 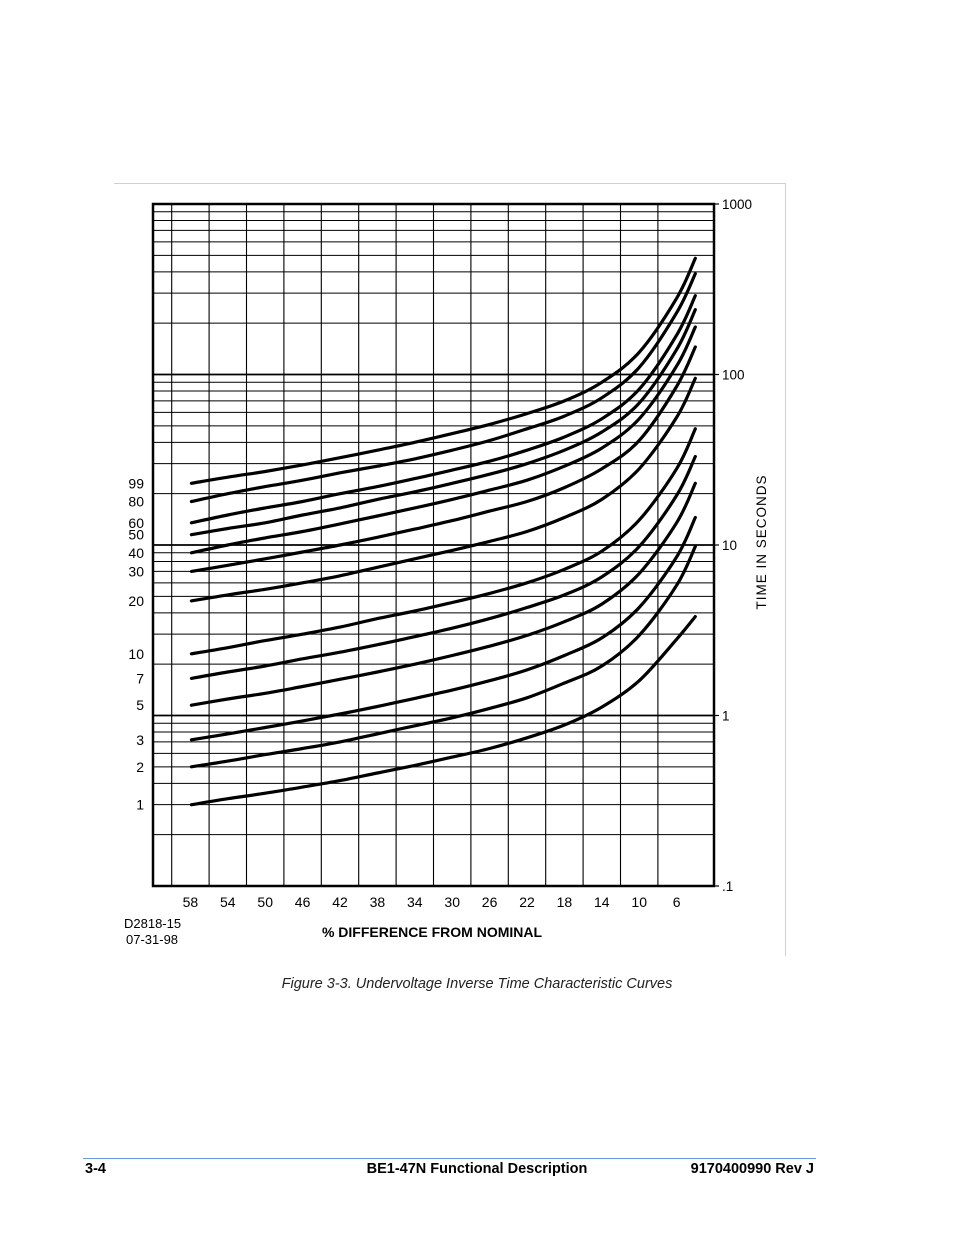 I want to click on curve-label-40: 40, so click(x=136, y=553).